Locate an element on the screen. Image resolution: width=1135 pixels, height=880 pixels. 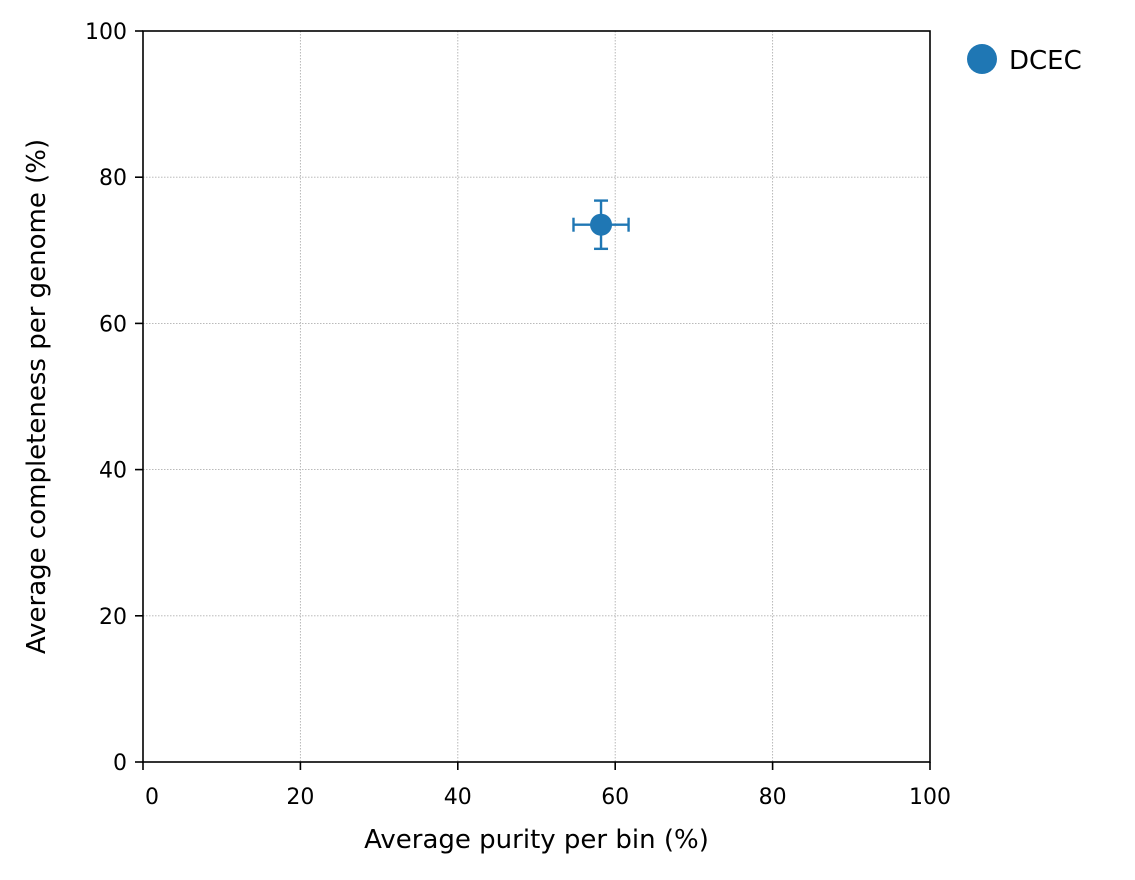
x-axis-ticks: 0 20 40 60 80 100 is located at coordinates (546, 786).